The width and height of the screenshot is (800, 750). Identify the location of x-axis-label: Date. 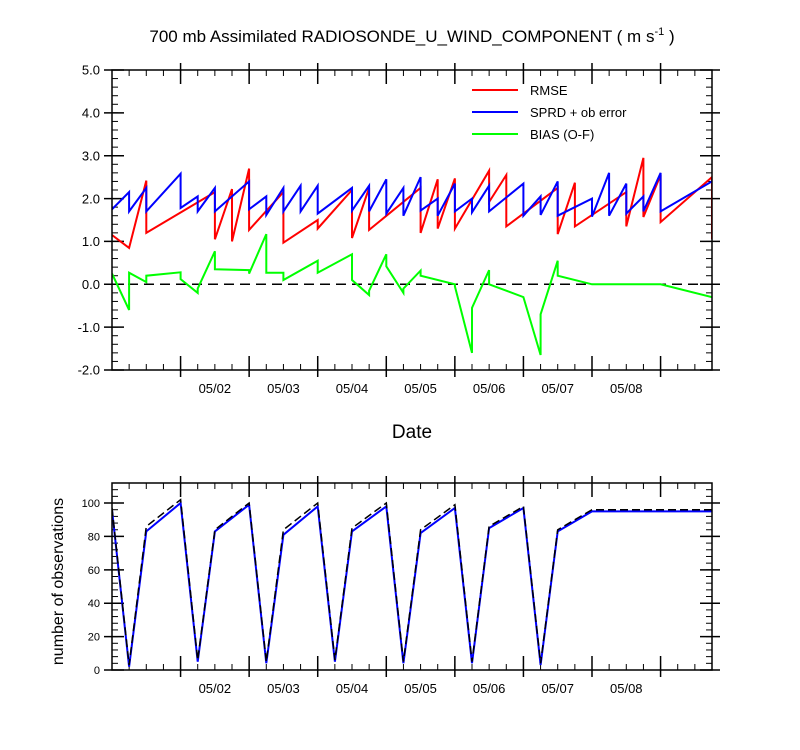
(412, 432).